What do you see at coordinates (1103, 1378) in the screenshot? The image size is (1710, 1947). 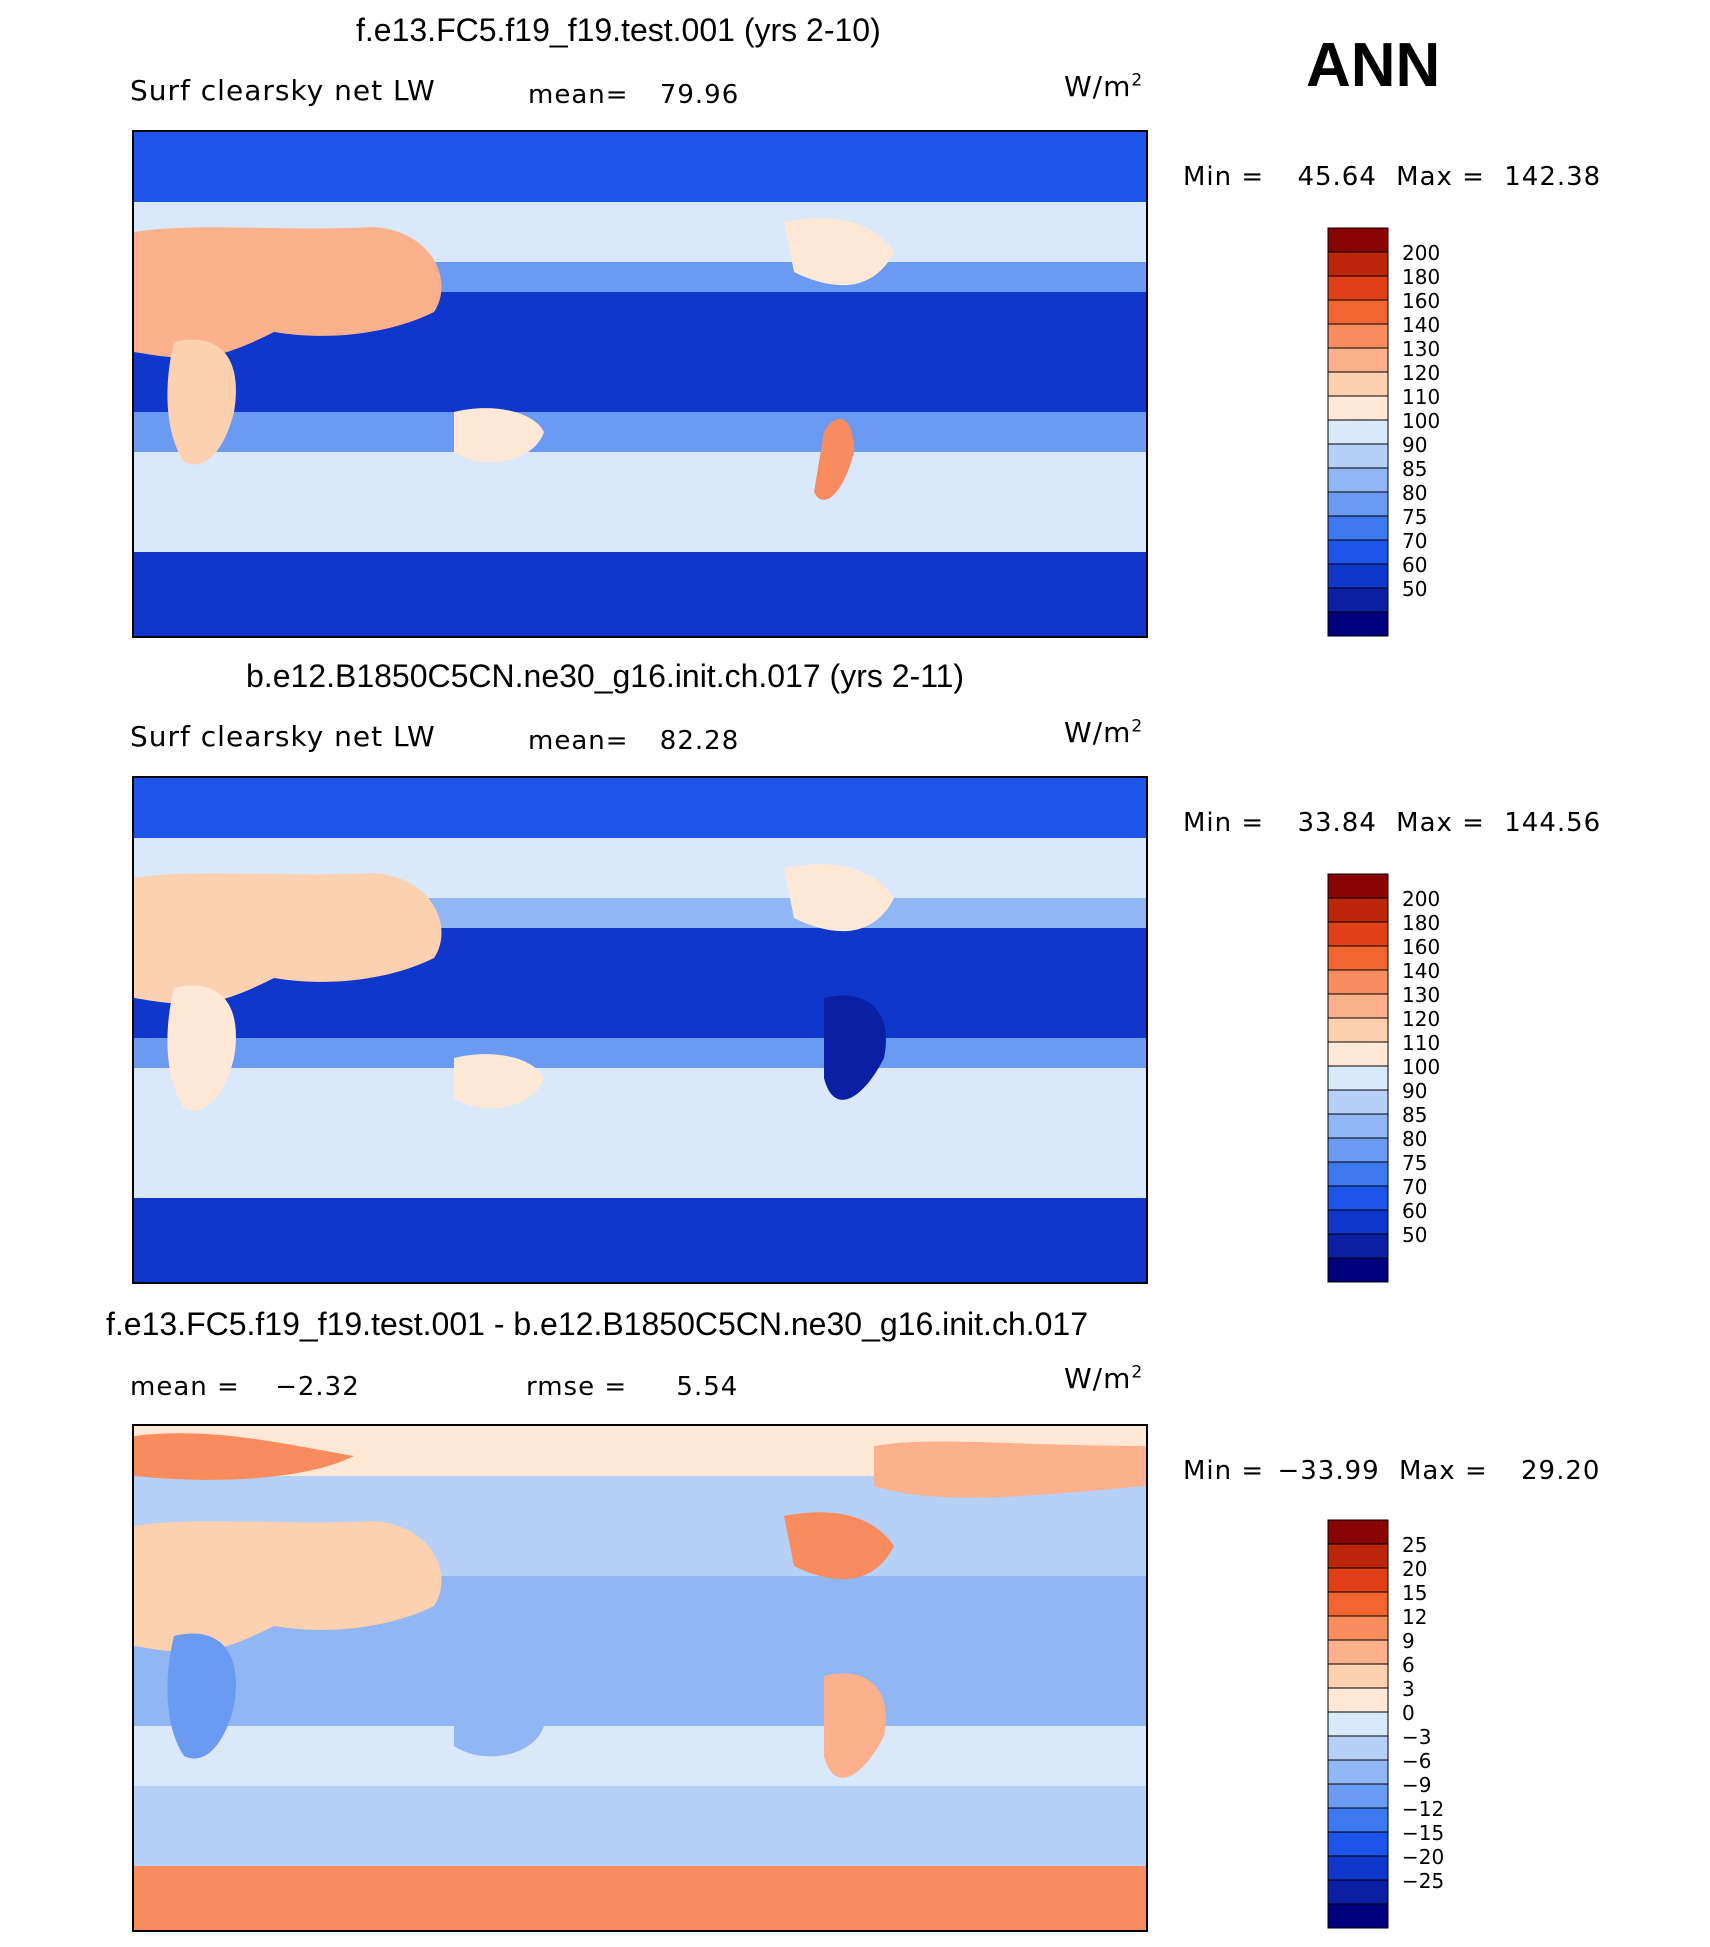 I see `panel3-units: W/m2` at bounding box center [1103, 1378].